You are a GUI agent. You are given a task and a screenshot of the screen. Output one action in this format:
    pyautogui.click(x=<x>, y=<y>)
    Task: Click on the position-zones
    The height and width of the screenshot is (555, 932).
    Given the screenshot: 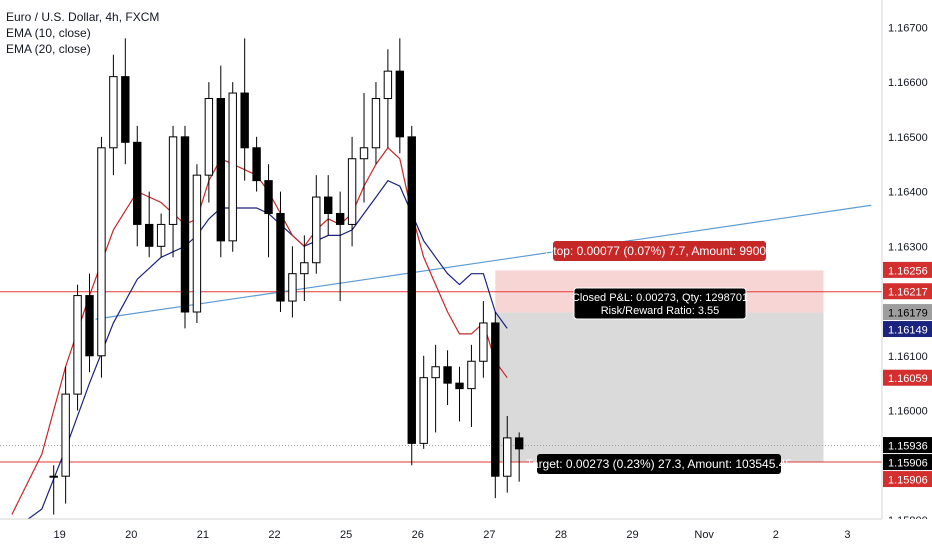 What is the action you would take?
    pyautogui.click(x=659, y=366)
    